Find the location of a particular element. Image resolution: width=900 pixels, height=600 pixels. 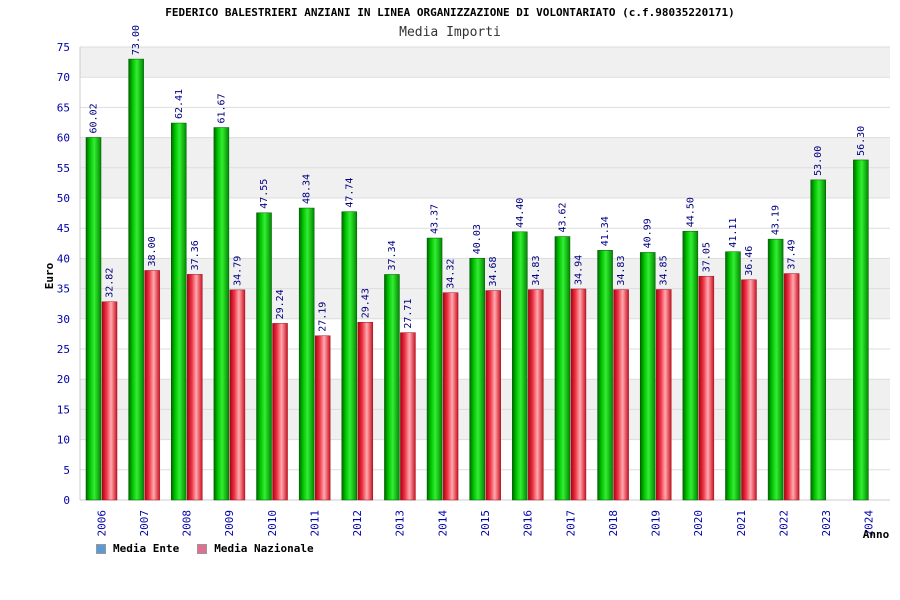

x-tick-label: 2013 is located at coordinates (400, 523).